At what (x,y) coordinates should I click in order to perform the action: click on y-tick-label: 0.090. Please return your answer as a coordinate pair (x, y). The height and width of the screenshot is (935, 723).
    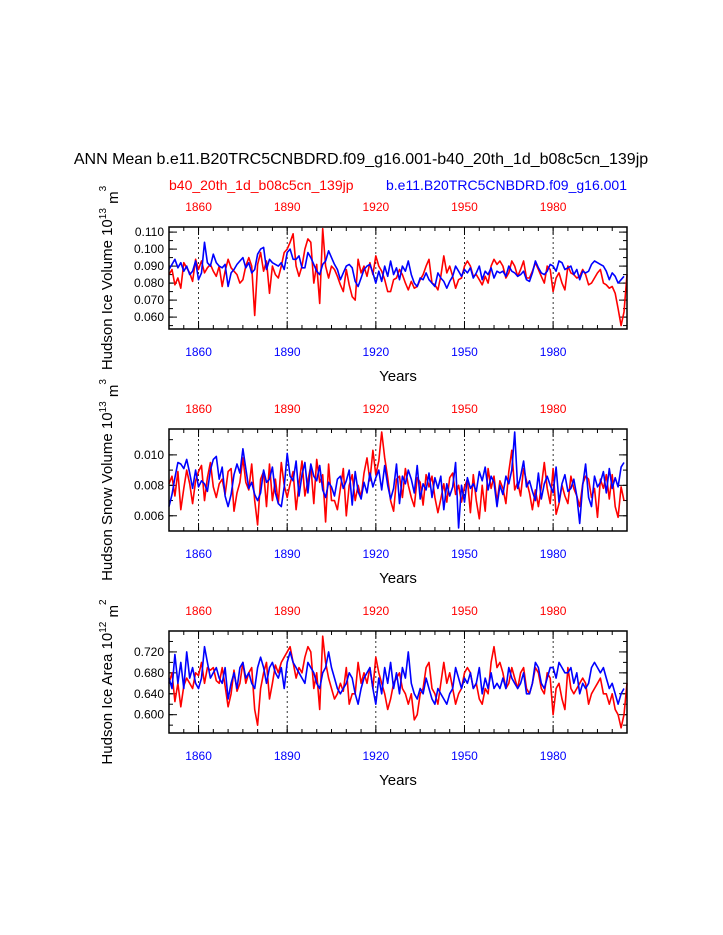
    Looking at the image, I should click on (149, 266).